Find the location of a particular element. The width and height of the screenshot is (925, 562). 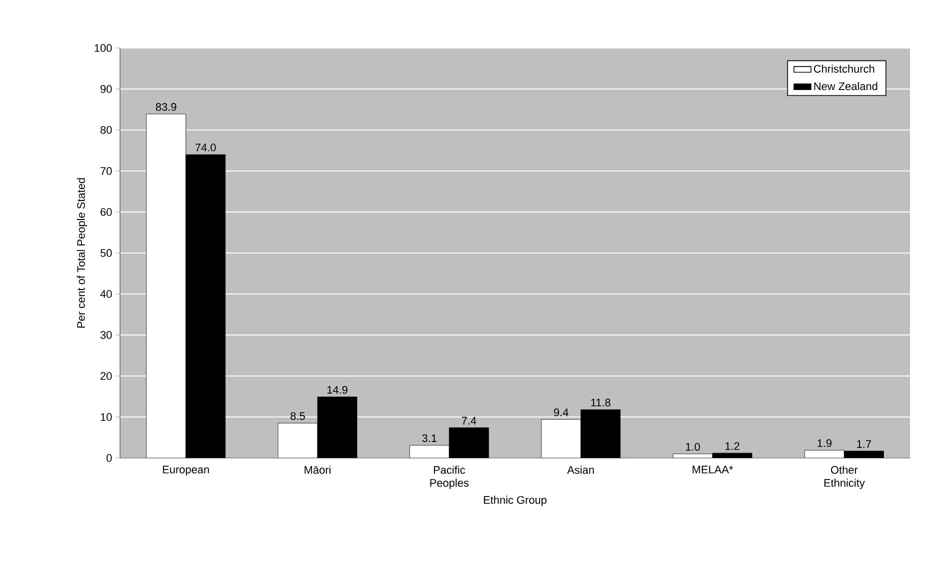

y-tick-label: 30 is located at coordinates (106, 335).